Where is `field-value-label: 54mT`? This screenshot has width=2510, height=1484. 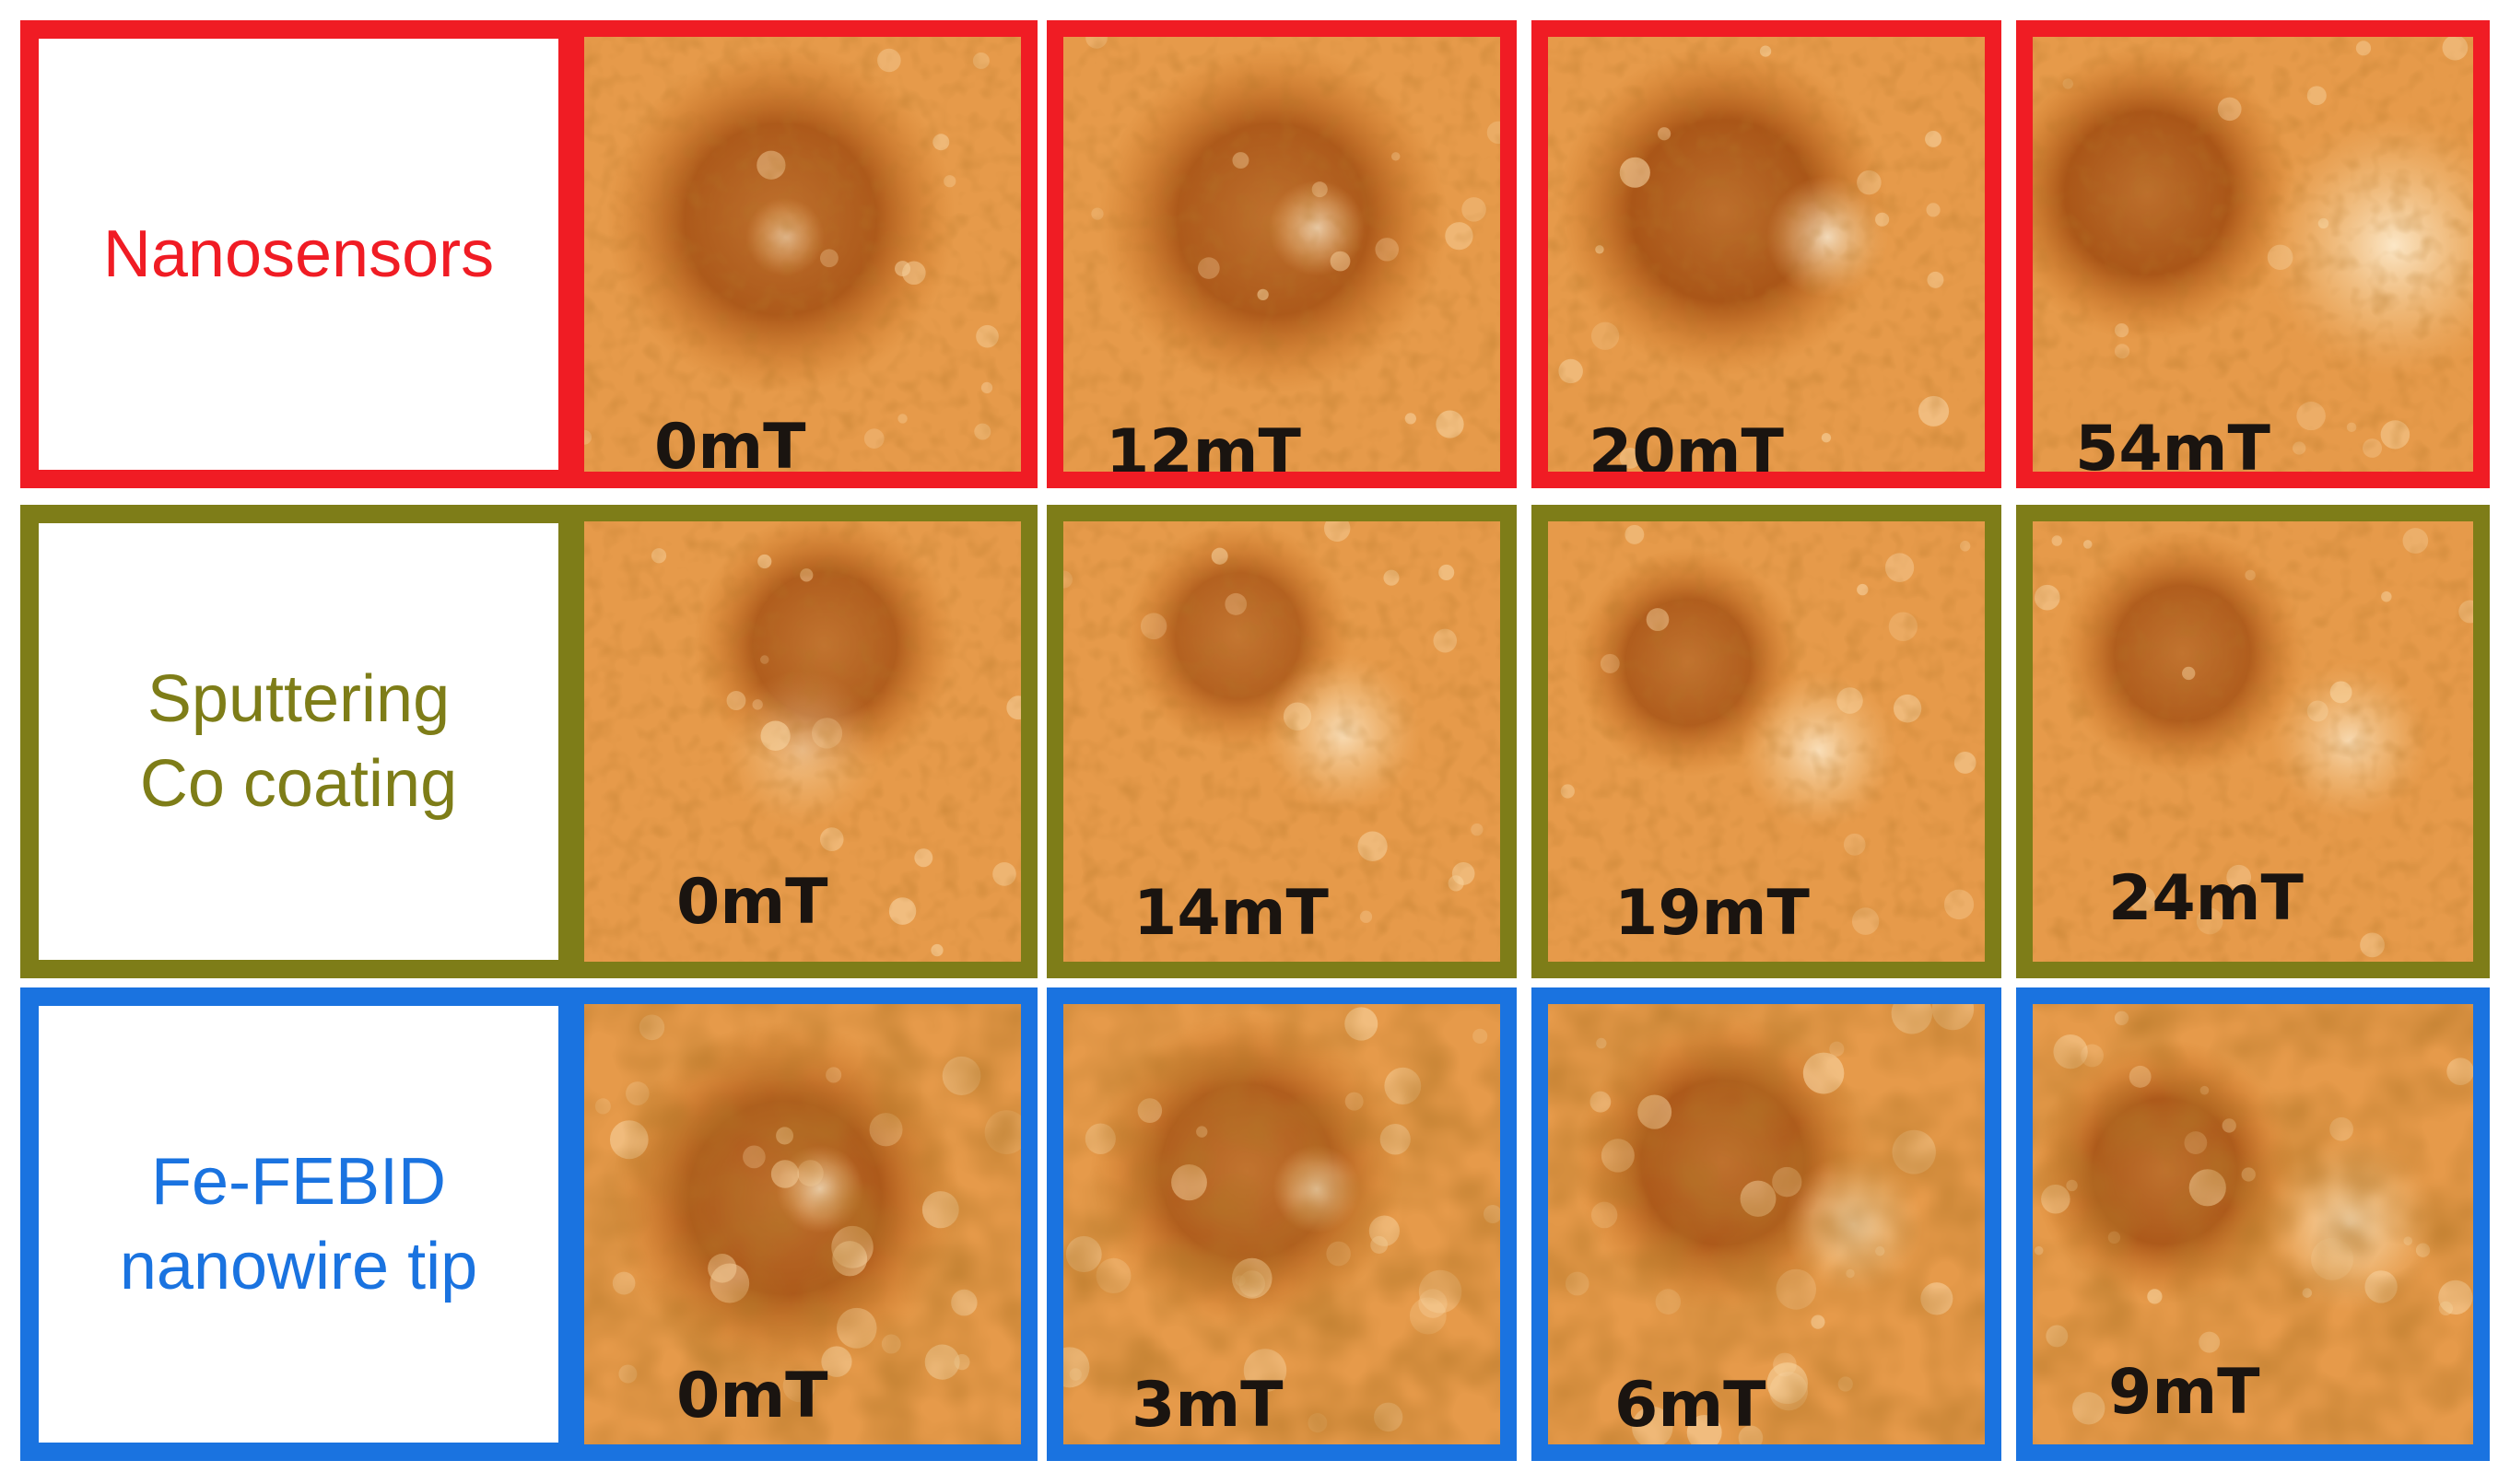 field-value-label: 54mT is located at coordinates (2172, 449).